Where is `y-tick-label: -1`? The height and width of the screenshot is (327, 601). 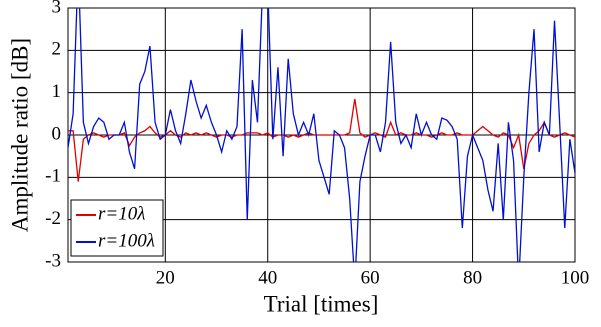
y-tick-label: -1 is located at coordinates (53, 176).